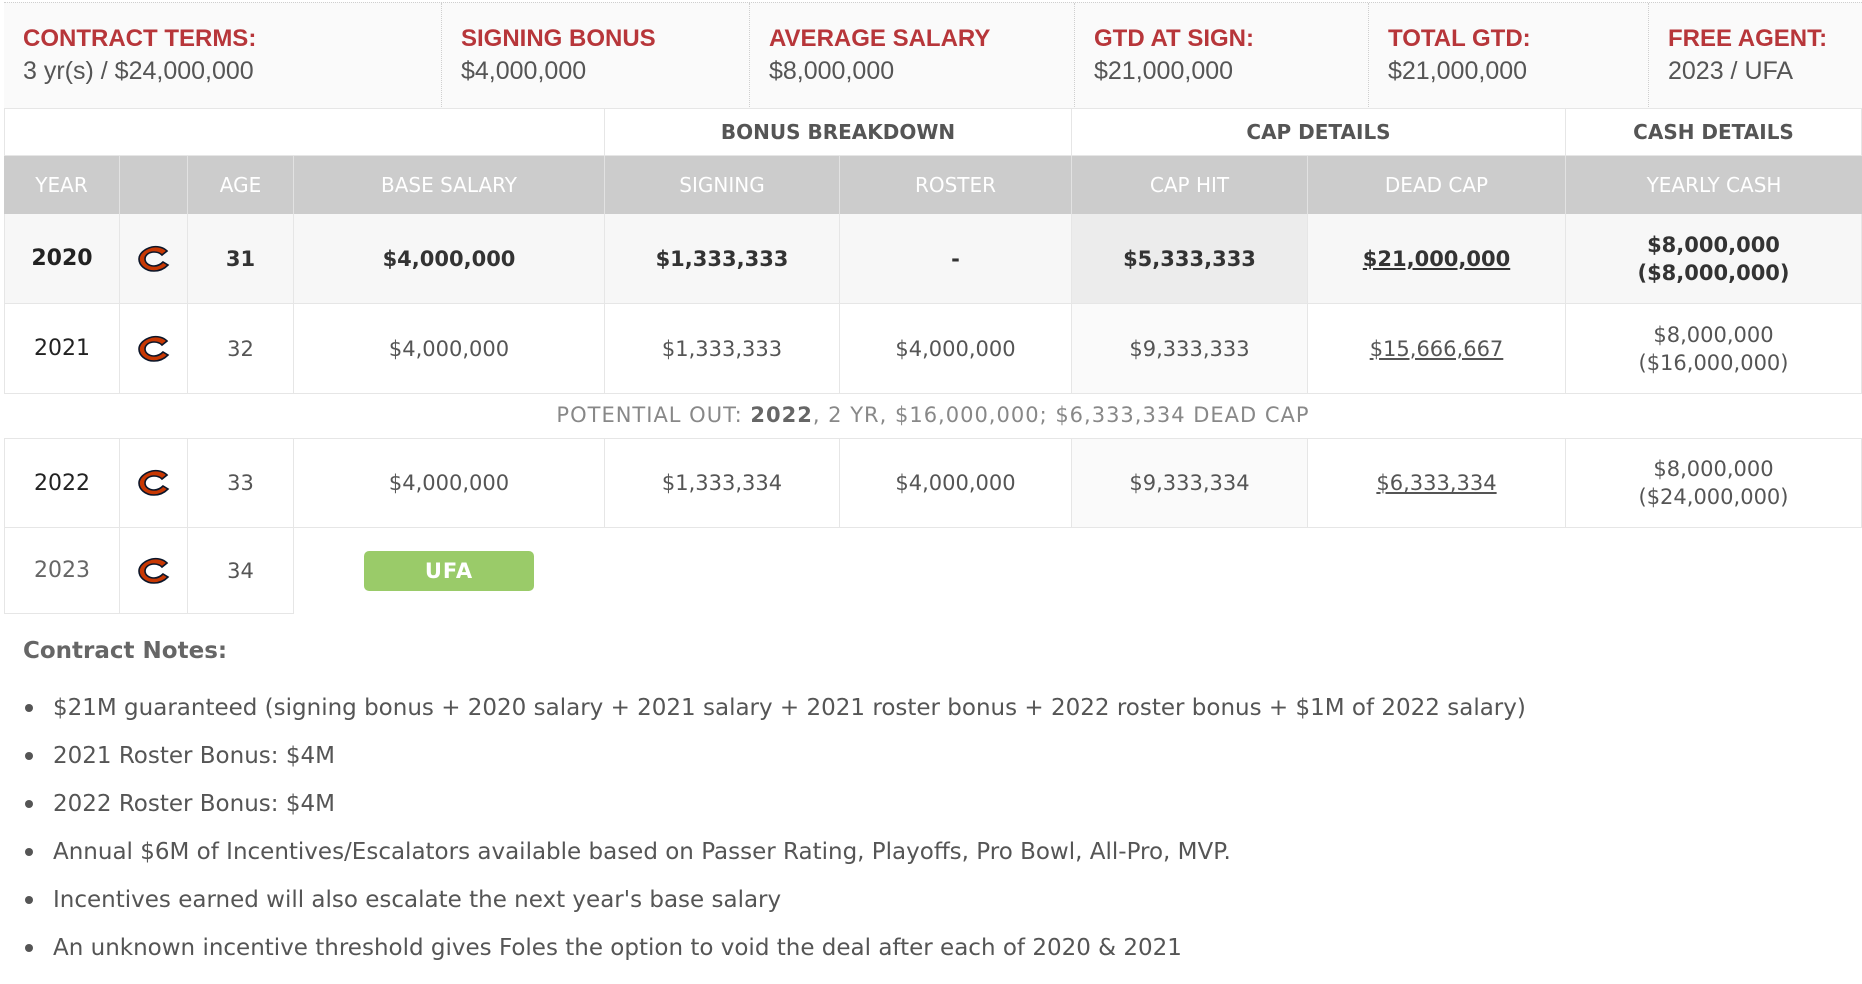 This screenshot has width=1862, height=984. What do you see at coordinates (1731, 71) in the screenshot?
I see `summary-value: 2023 / UFA` at bounding box center [1731, 71].